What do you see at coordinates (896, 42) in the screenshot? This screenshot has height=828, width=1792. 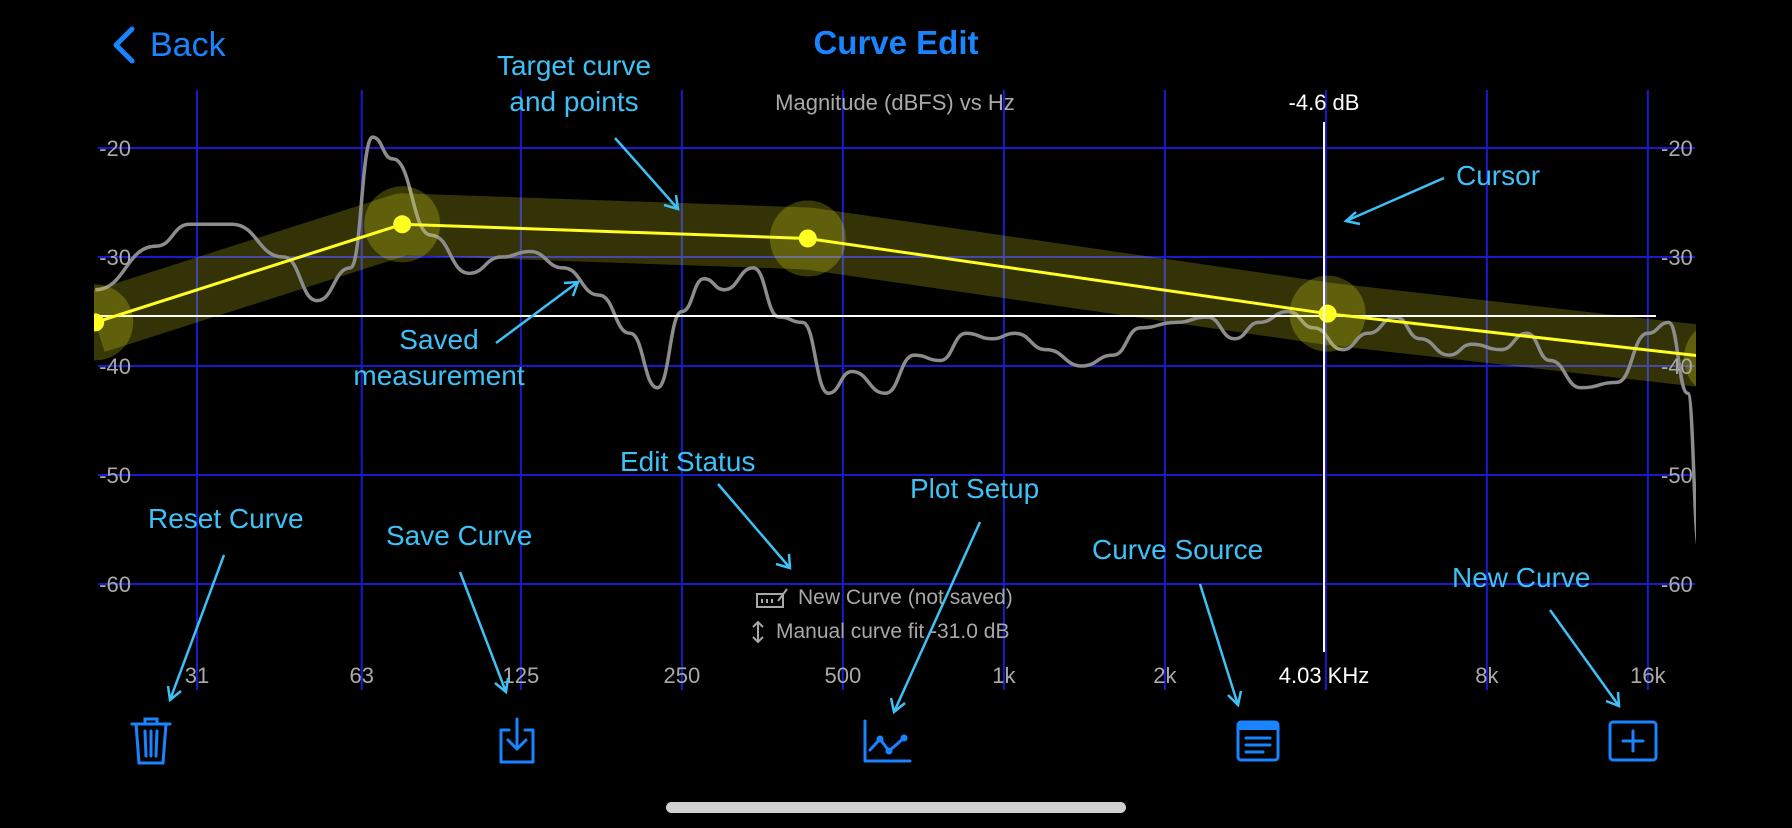 I see `page-title: Curve Edit` at bounding box center [896, 42].